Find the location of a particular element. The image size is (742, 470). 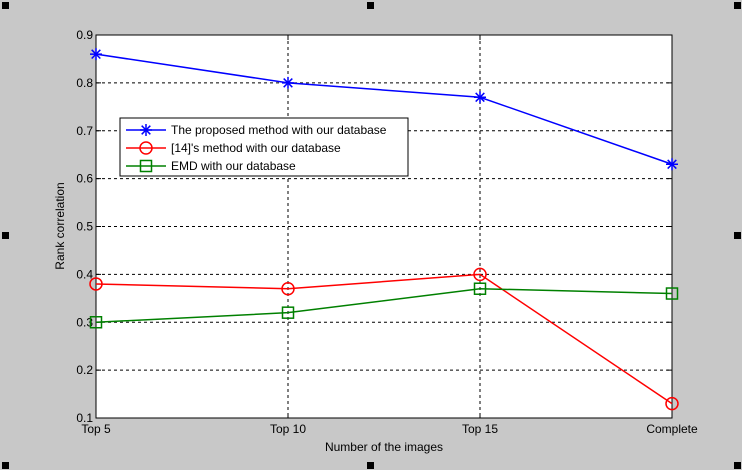

legend-label: EMD with our database is located at coordinates (233, 166).